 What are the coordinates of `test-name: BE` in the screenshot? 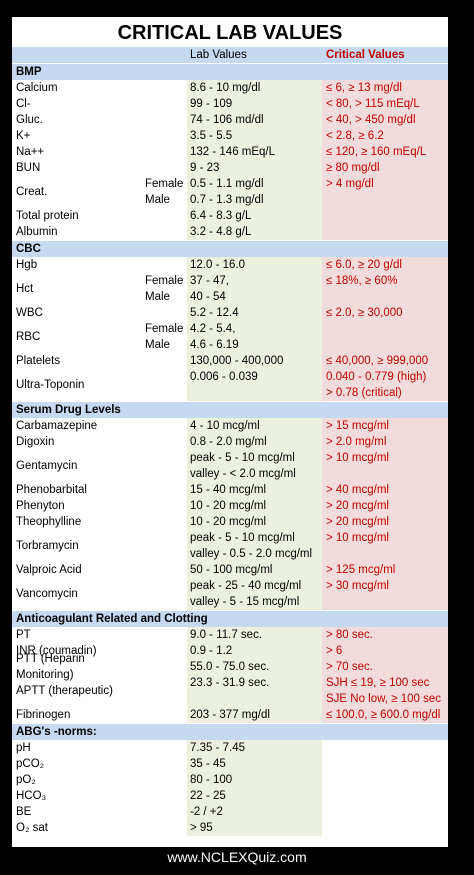 It's located at (24, 812).